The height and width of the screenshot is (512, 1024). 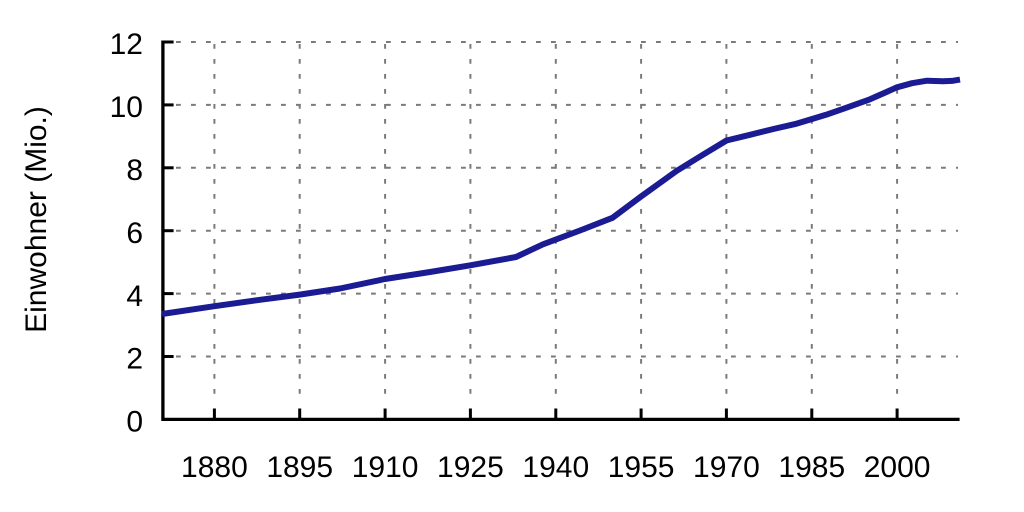 What do you see at coordinates (126, 107) in the screenshot?
I see `svg-text: 10` at bounding box center [126, 107].